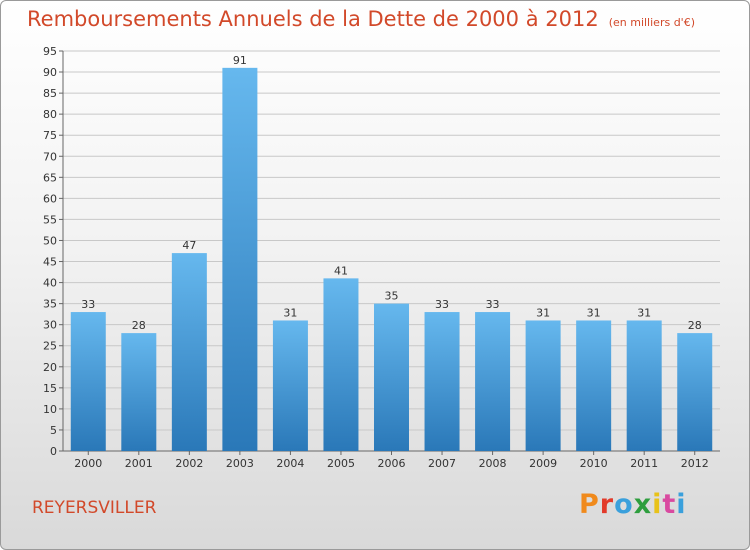 This screenshot has width=750, height=550. Describe the element at coordinates (493, 381) in the screenshot. I see `bar-2008` at that location.